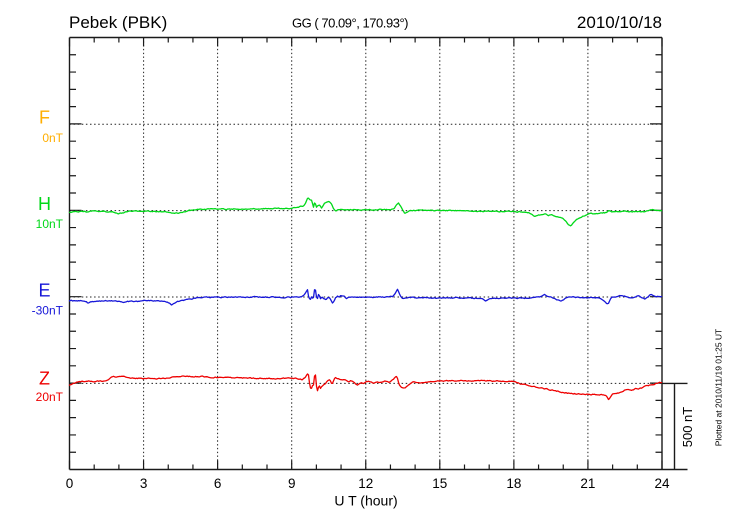 This screenshot has height=520, width=730. Describe the element at coordinates (687, 427) in the screenshot. I see `svg-text: 500 nT` at that location.